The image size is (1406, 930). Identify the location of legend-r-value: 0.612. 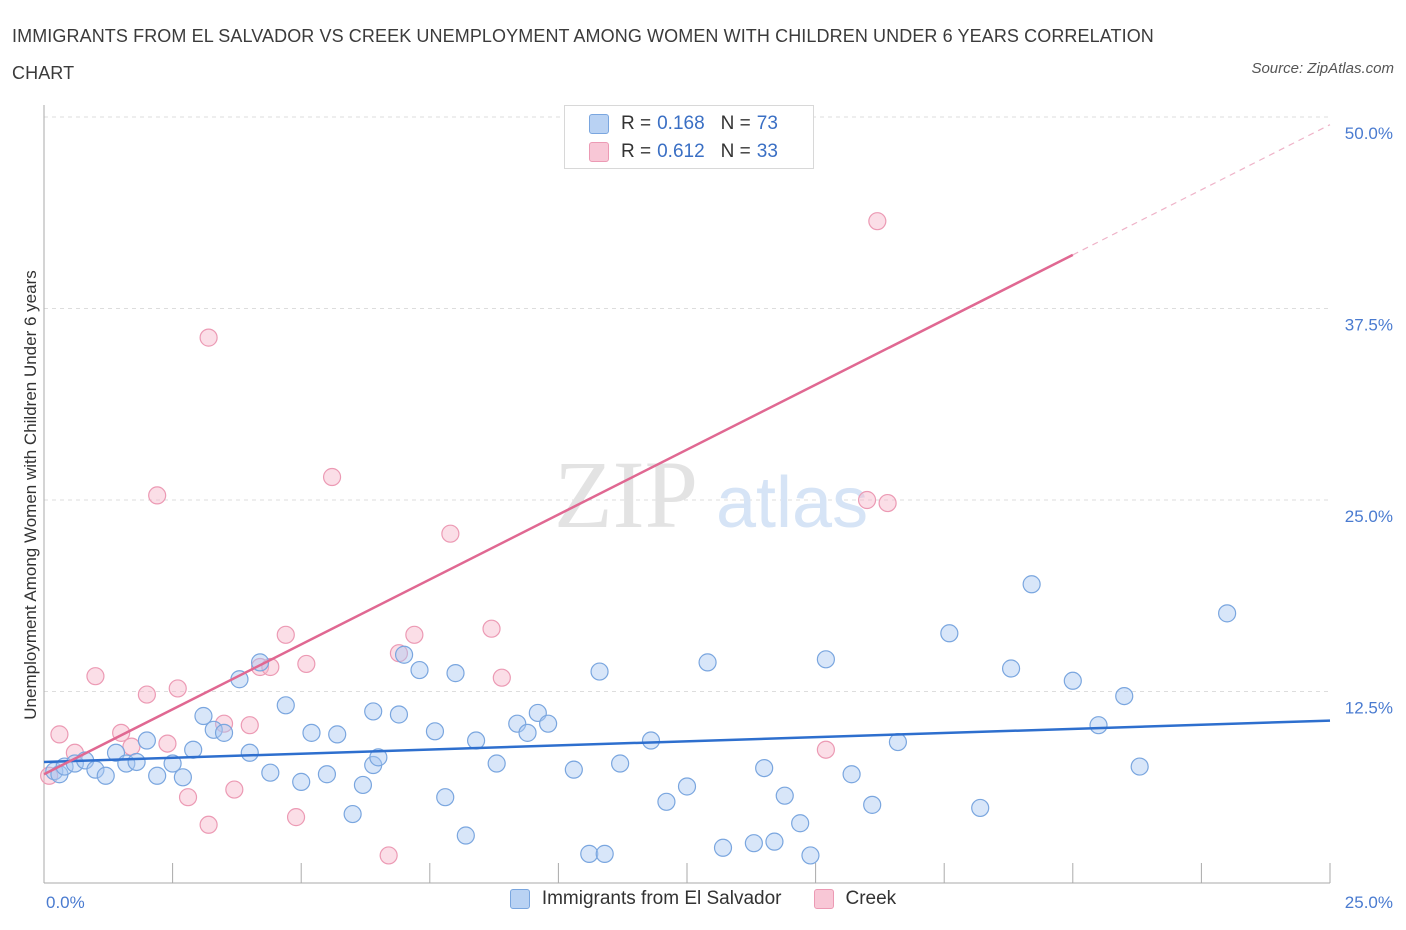
(681, 151).